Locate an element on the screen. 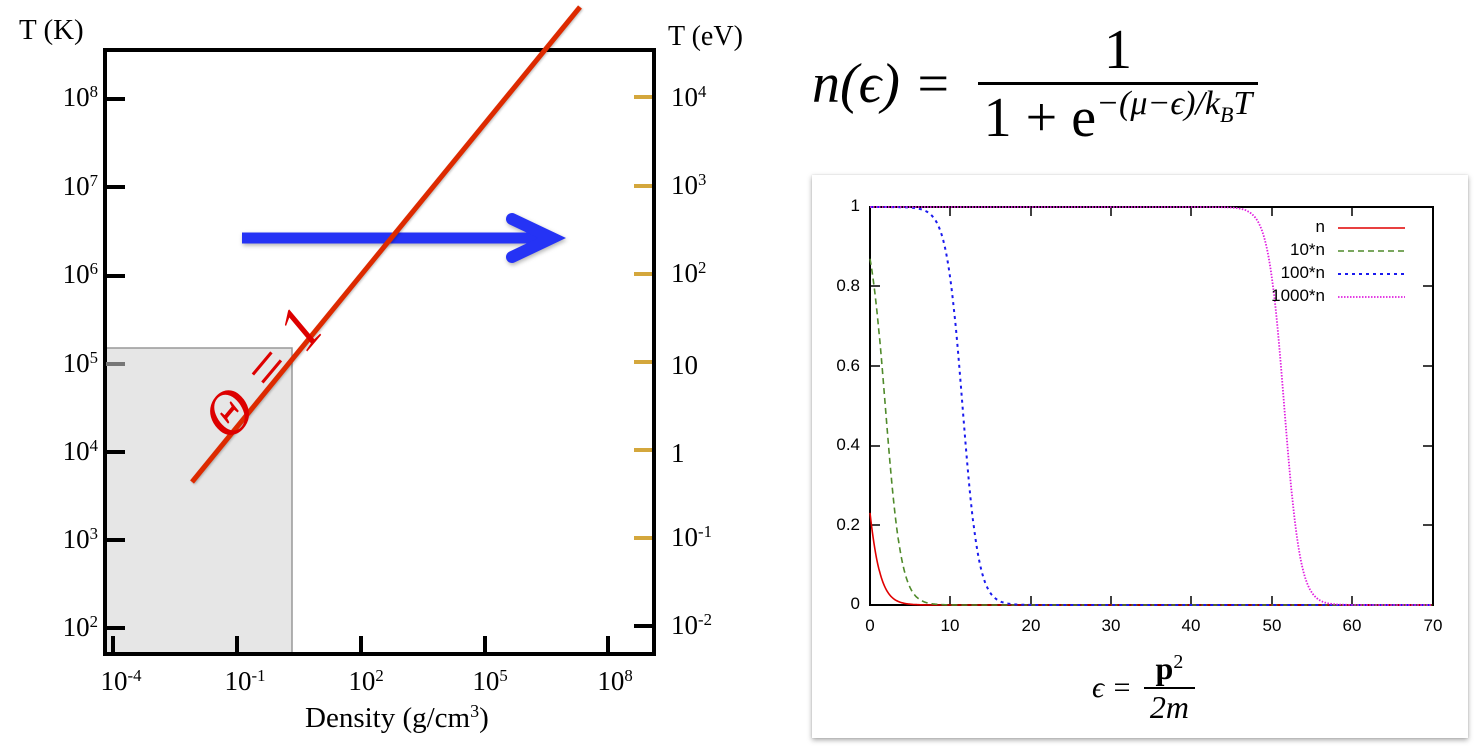 This screenshot has height=752, width=1476. formula-lhs: n(ϵ) = is located at coordinates (882, 84).